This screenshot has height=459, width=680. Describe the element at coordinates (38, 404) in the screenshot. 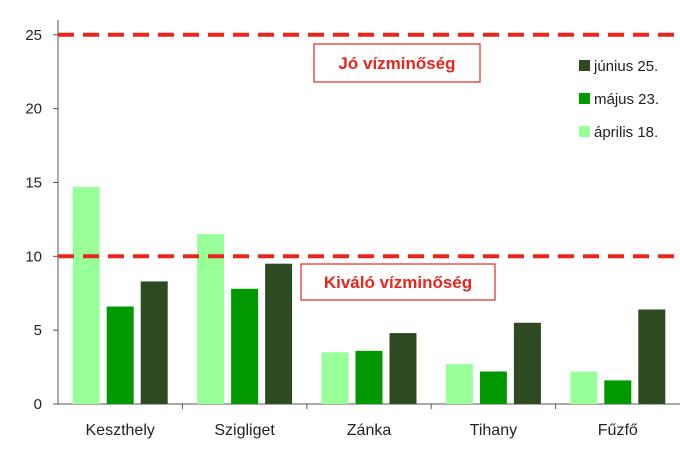

I see `y-tick-label: 0` at that location.